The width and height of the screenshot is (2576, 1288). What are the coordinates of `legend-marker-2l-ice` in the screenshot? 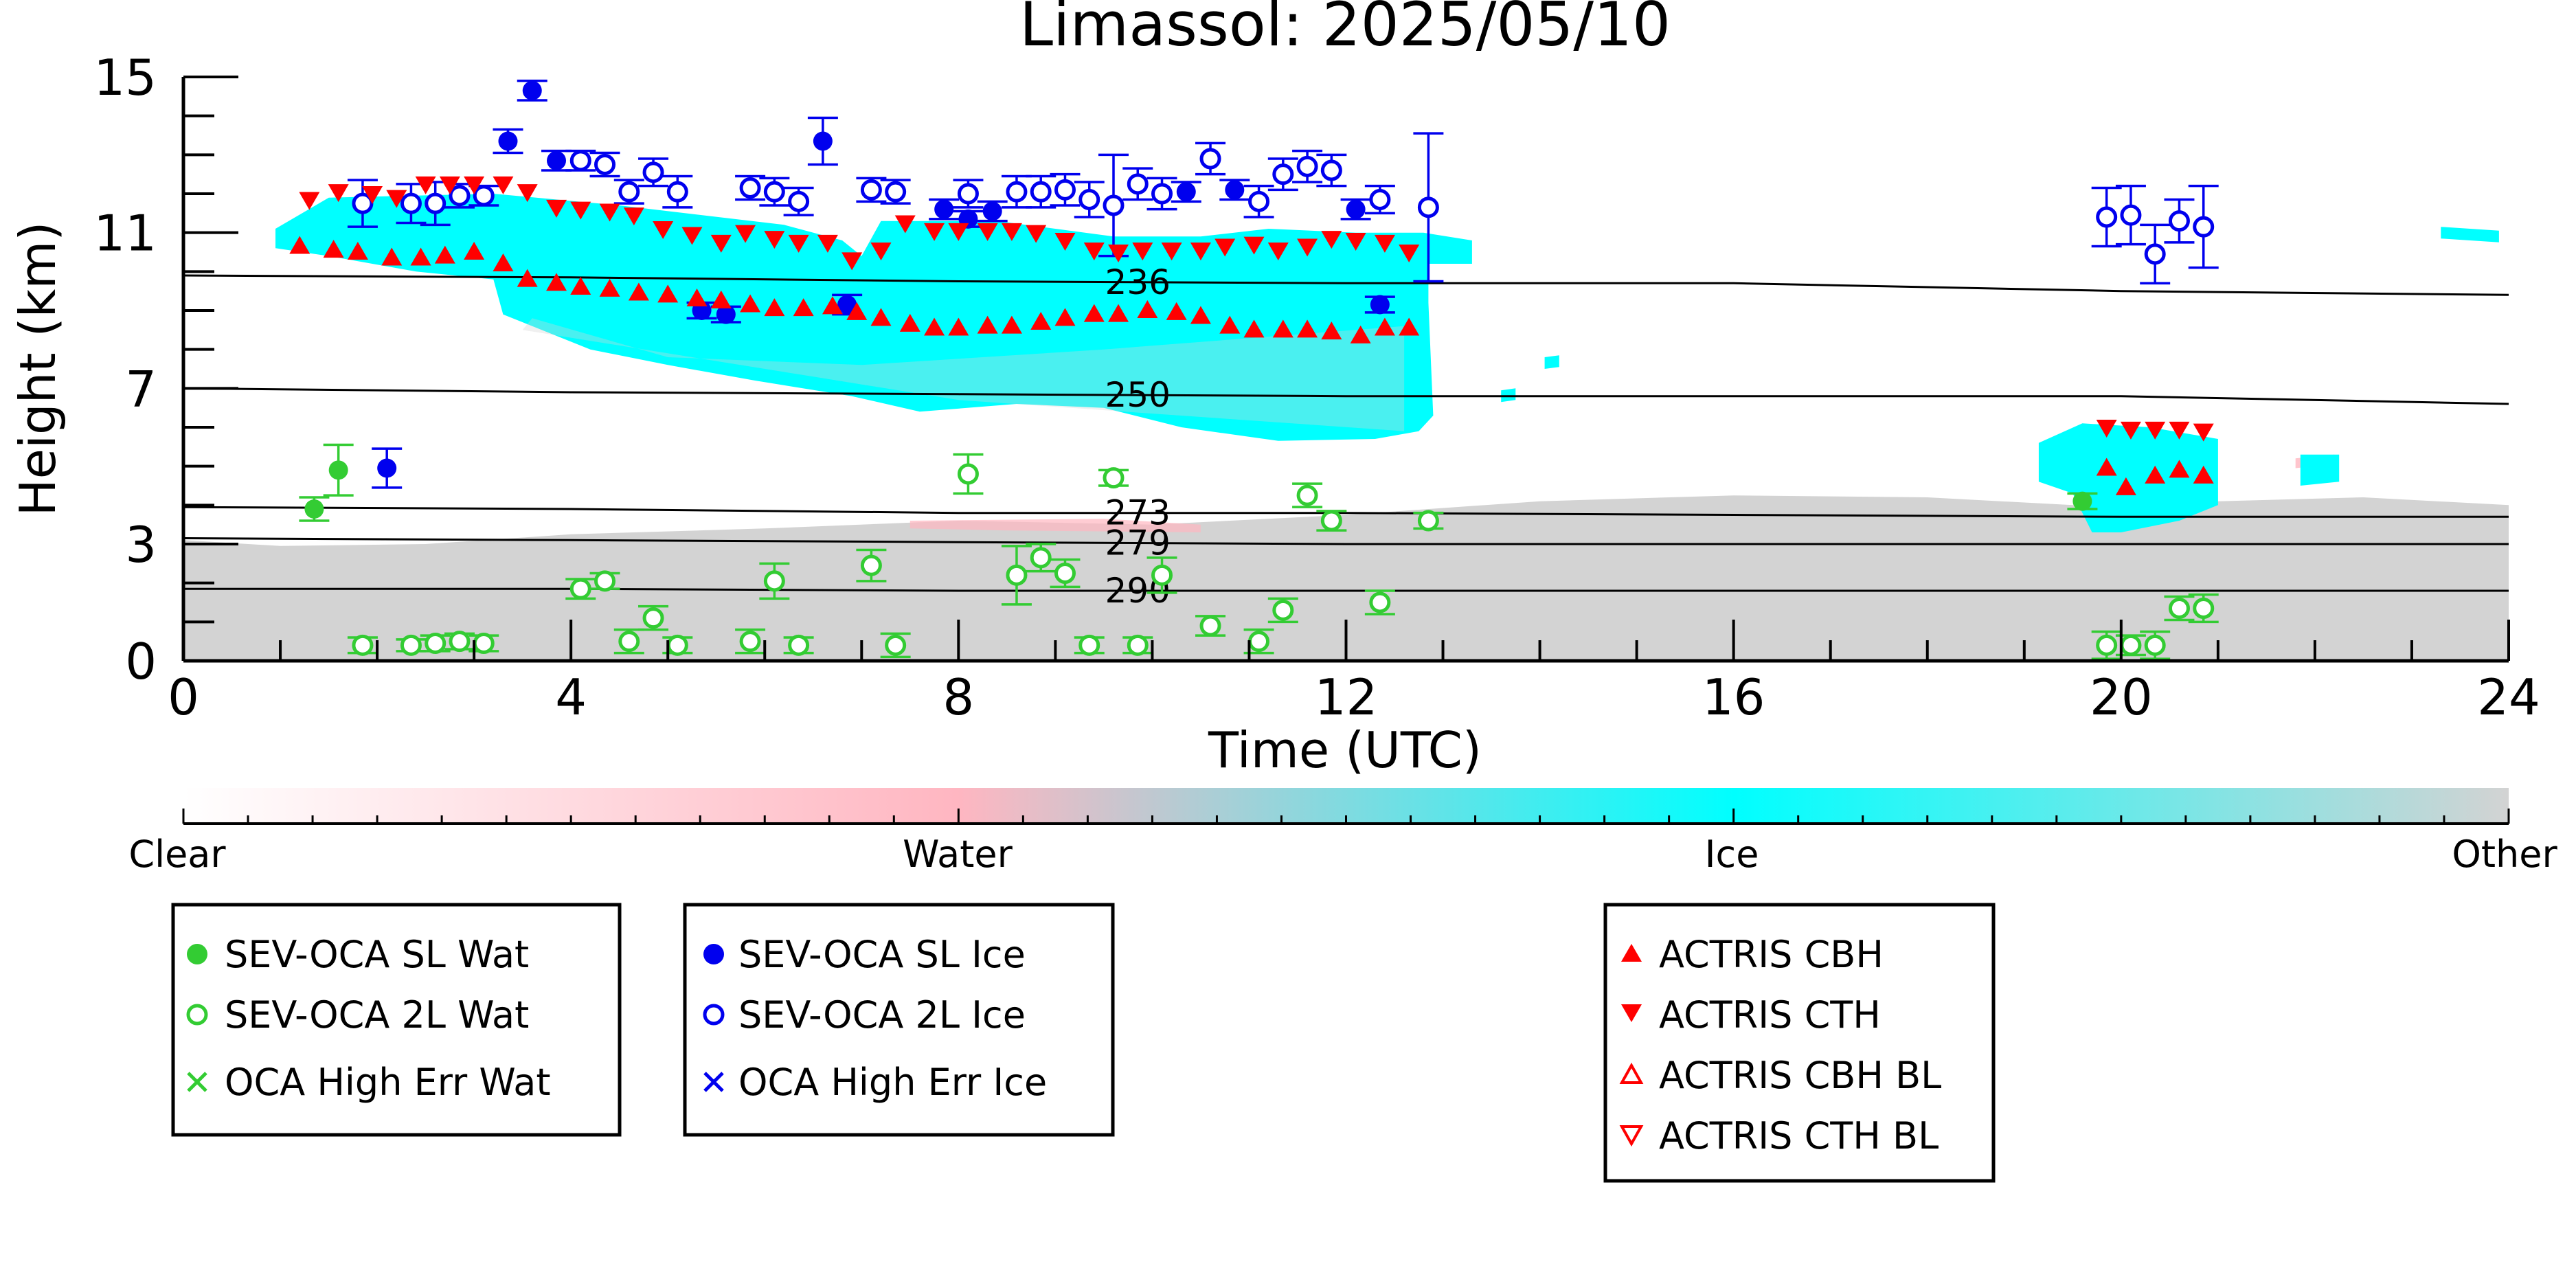 It's located at (714, 1015).